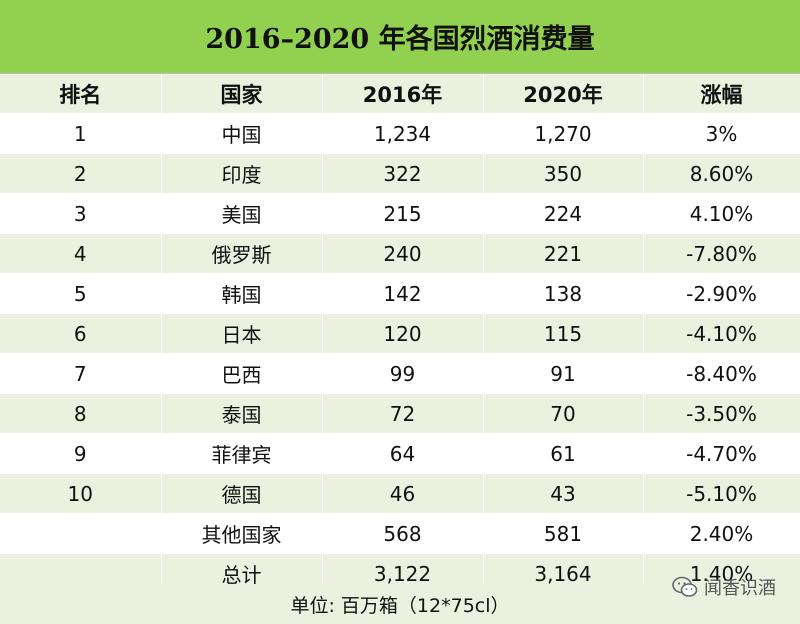 Image resolution: width=800 pixels, height=624 pixels. What do you see at coordinates (721, 533) in the screenshot?
I see `change-cell: 2.40%` at bounding box center [721, 533].